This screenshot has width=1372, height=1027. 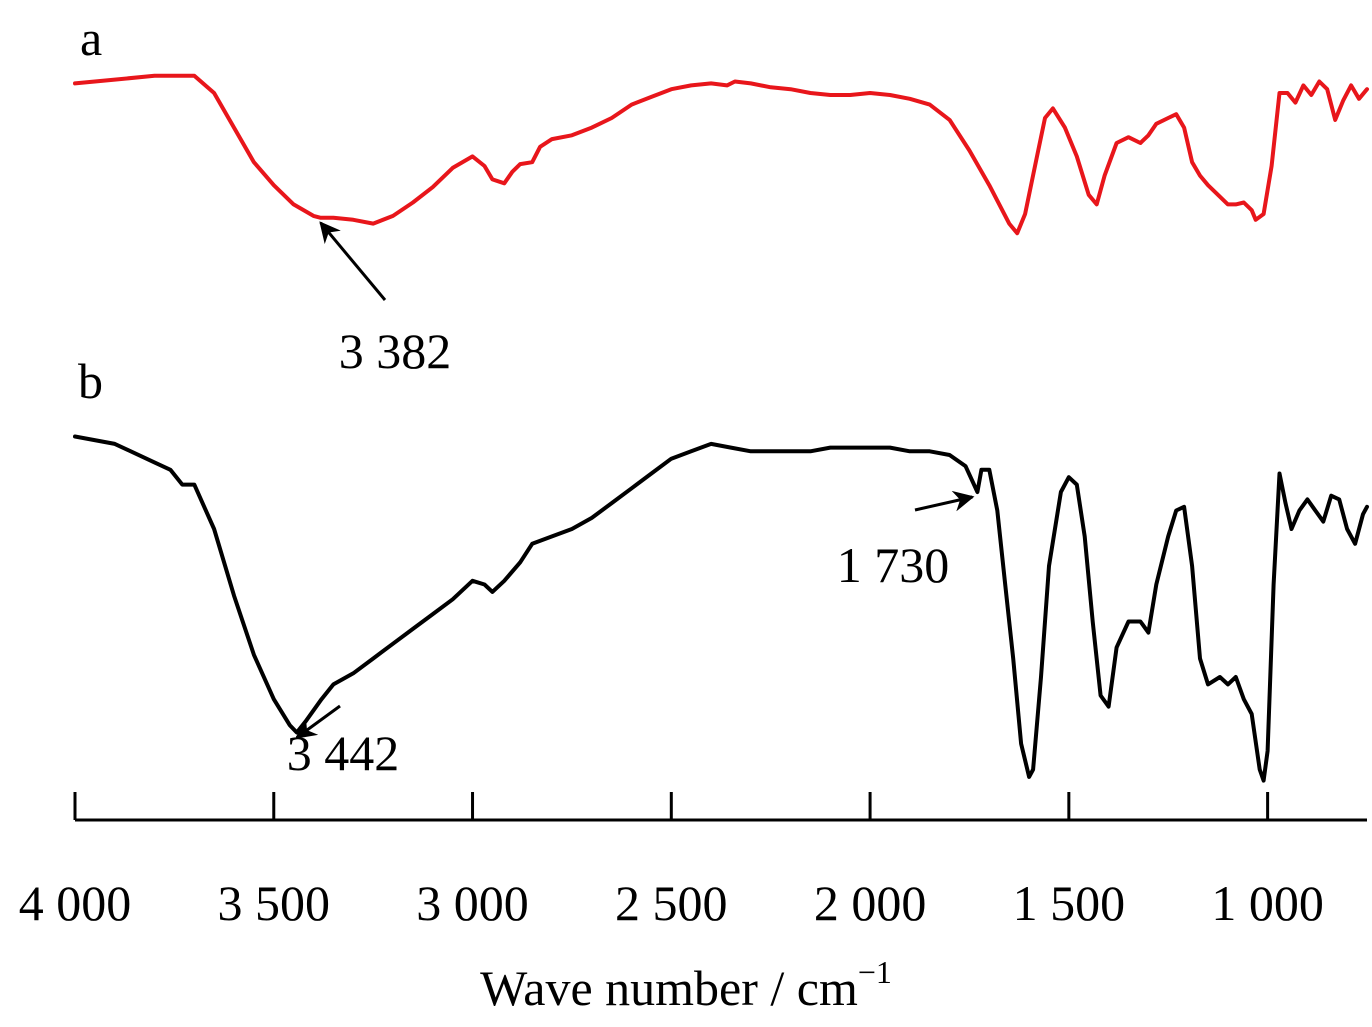 I want to click on x-axis-title: Wave number / cm−1, so click(x=686, y=985).